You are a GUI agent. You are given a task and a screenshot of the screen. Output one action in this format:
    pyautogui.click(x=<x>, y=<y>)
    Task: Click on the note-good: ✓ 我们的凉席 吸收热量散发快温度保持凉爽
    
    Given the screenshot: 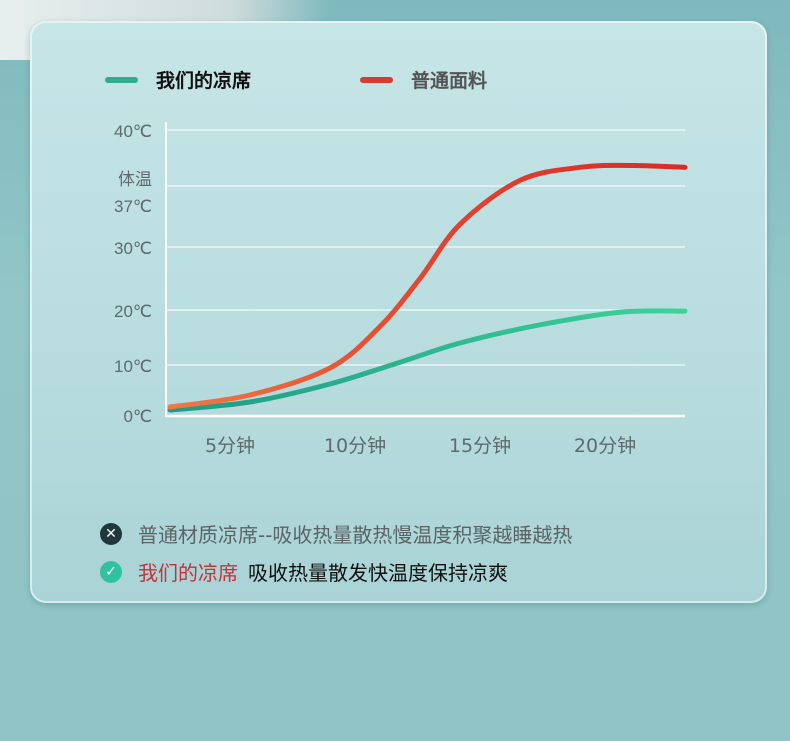 What is the action you would take?
    pyautogui.click(x=304, y=571)
    